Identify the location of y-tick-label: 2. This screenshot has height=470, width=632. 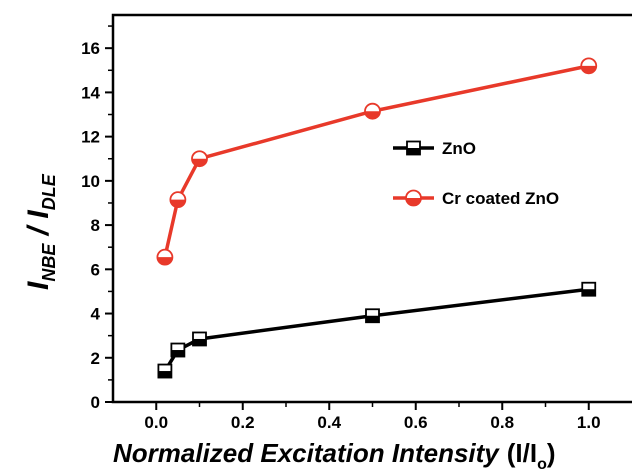
(95, 358).